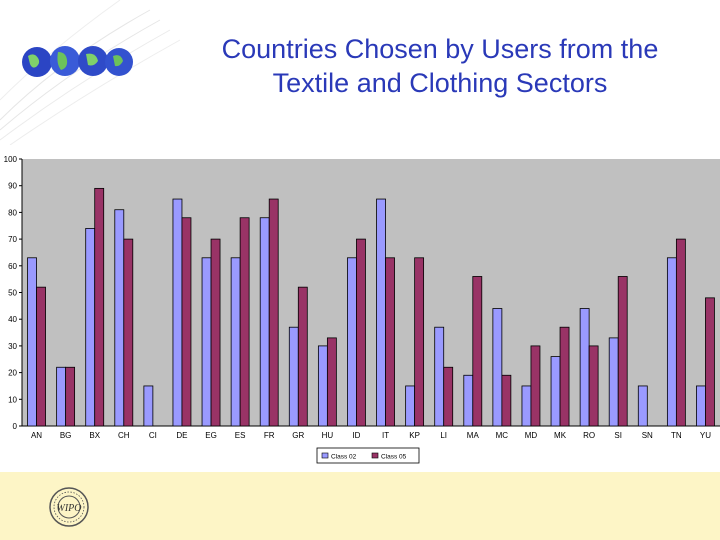 The image size is (720, 540). I want to click on bar-class02-tn, so click(671, 342).